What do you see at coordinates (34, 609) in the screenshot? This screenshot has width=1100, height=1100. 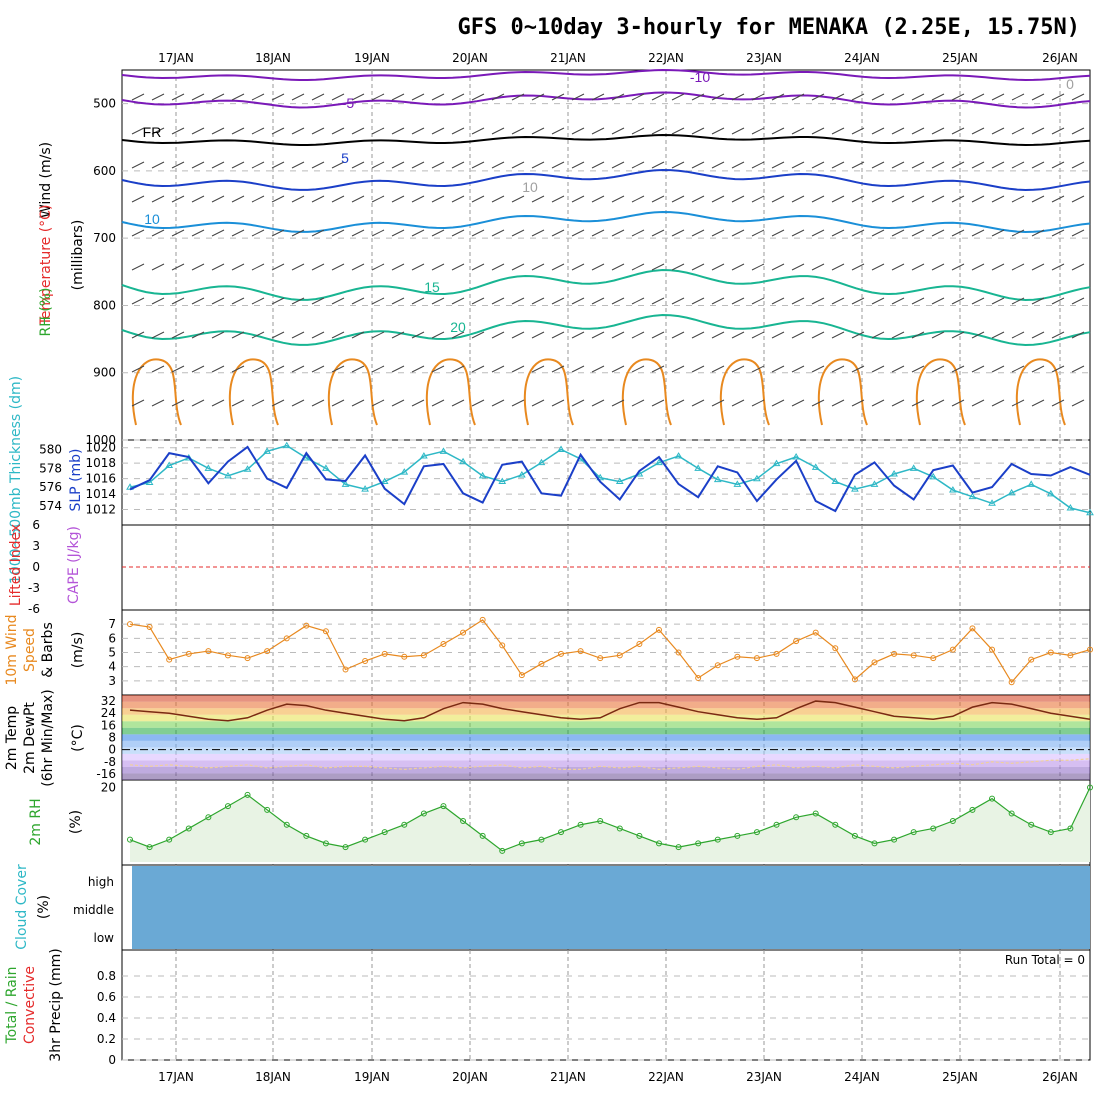 I see `lifted-tick: -6` at bounding box center [34, 609].